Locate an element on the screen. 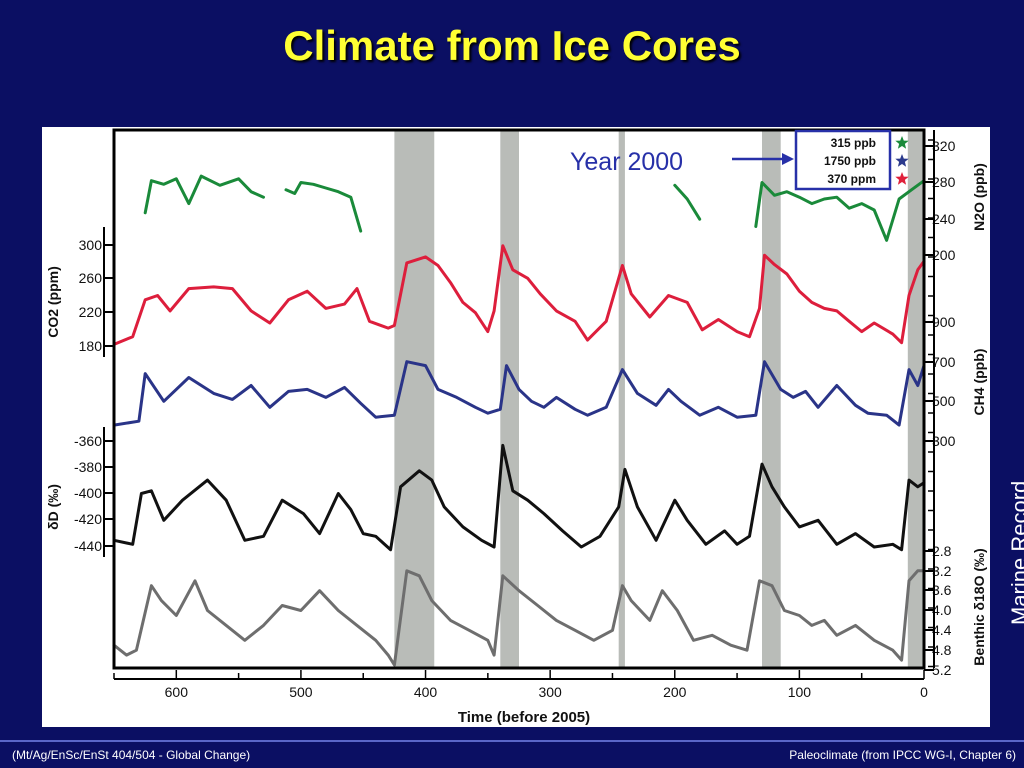 The image size is (1024, 768). d18o-series-line is located at coordinates (519, 618).